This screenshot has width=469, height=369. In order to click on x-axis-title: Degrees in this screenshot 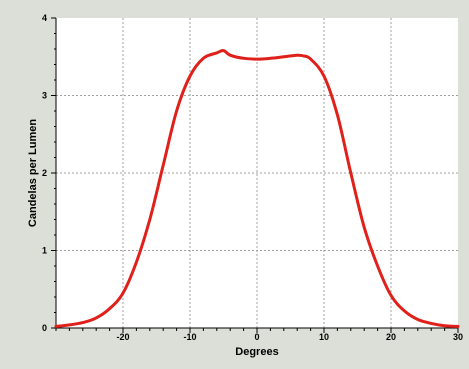, I will do `click(256, 352)`.